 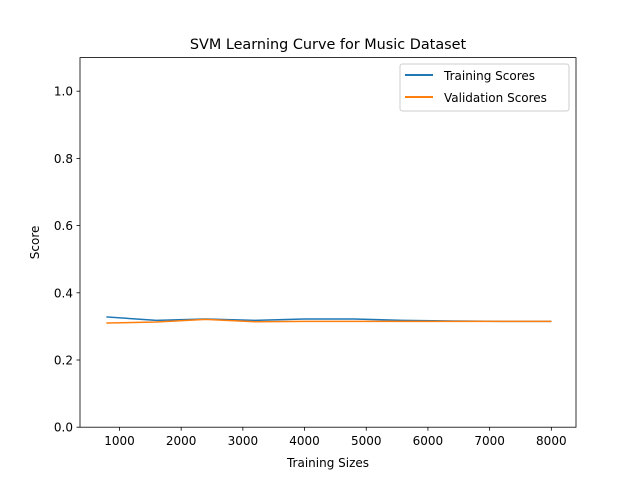 What do you see at coordinates (243, 441) in the screenshot?
I see `x-tick-label: 3000` at bounding box center [243, 441].